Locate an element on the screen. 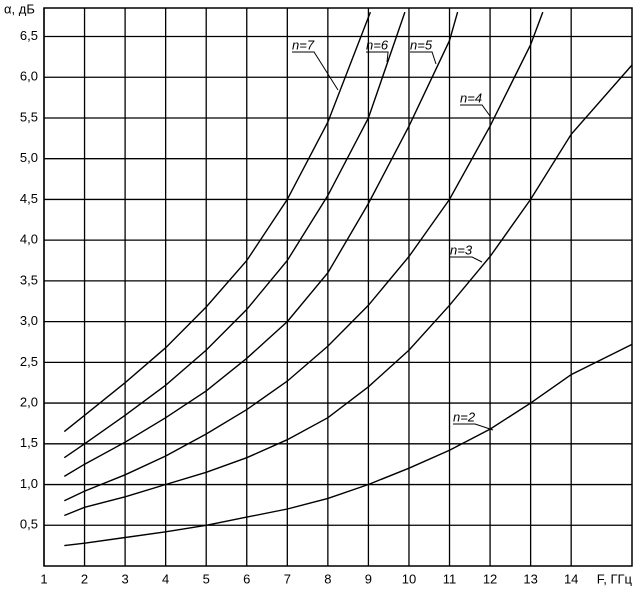  y-axis-title: α, дБ is located at coordinates (19, 8).